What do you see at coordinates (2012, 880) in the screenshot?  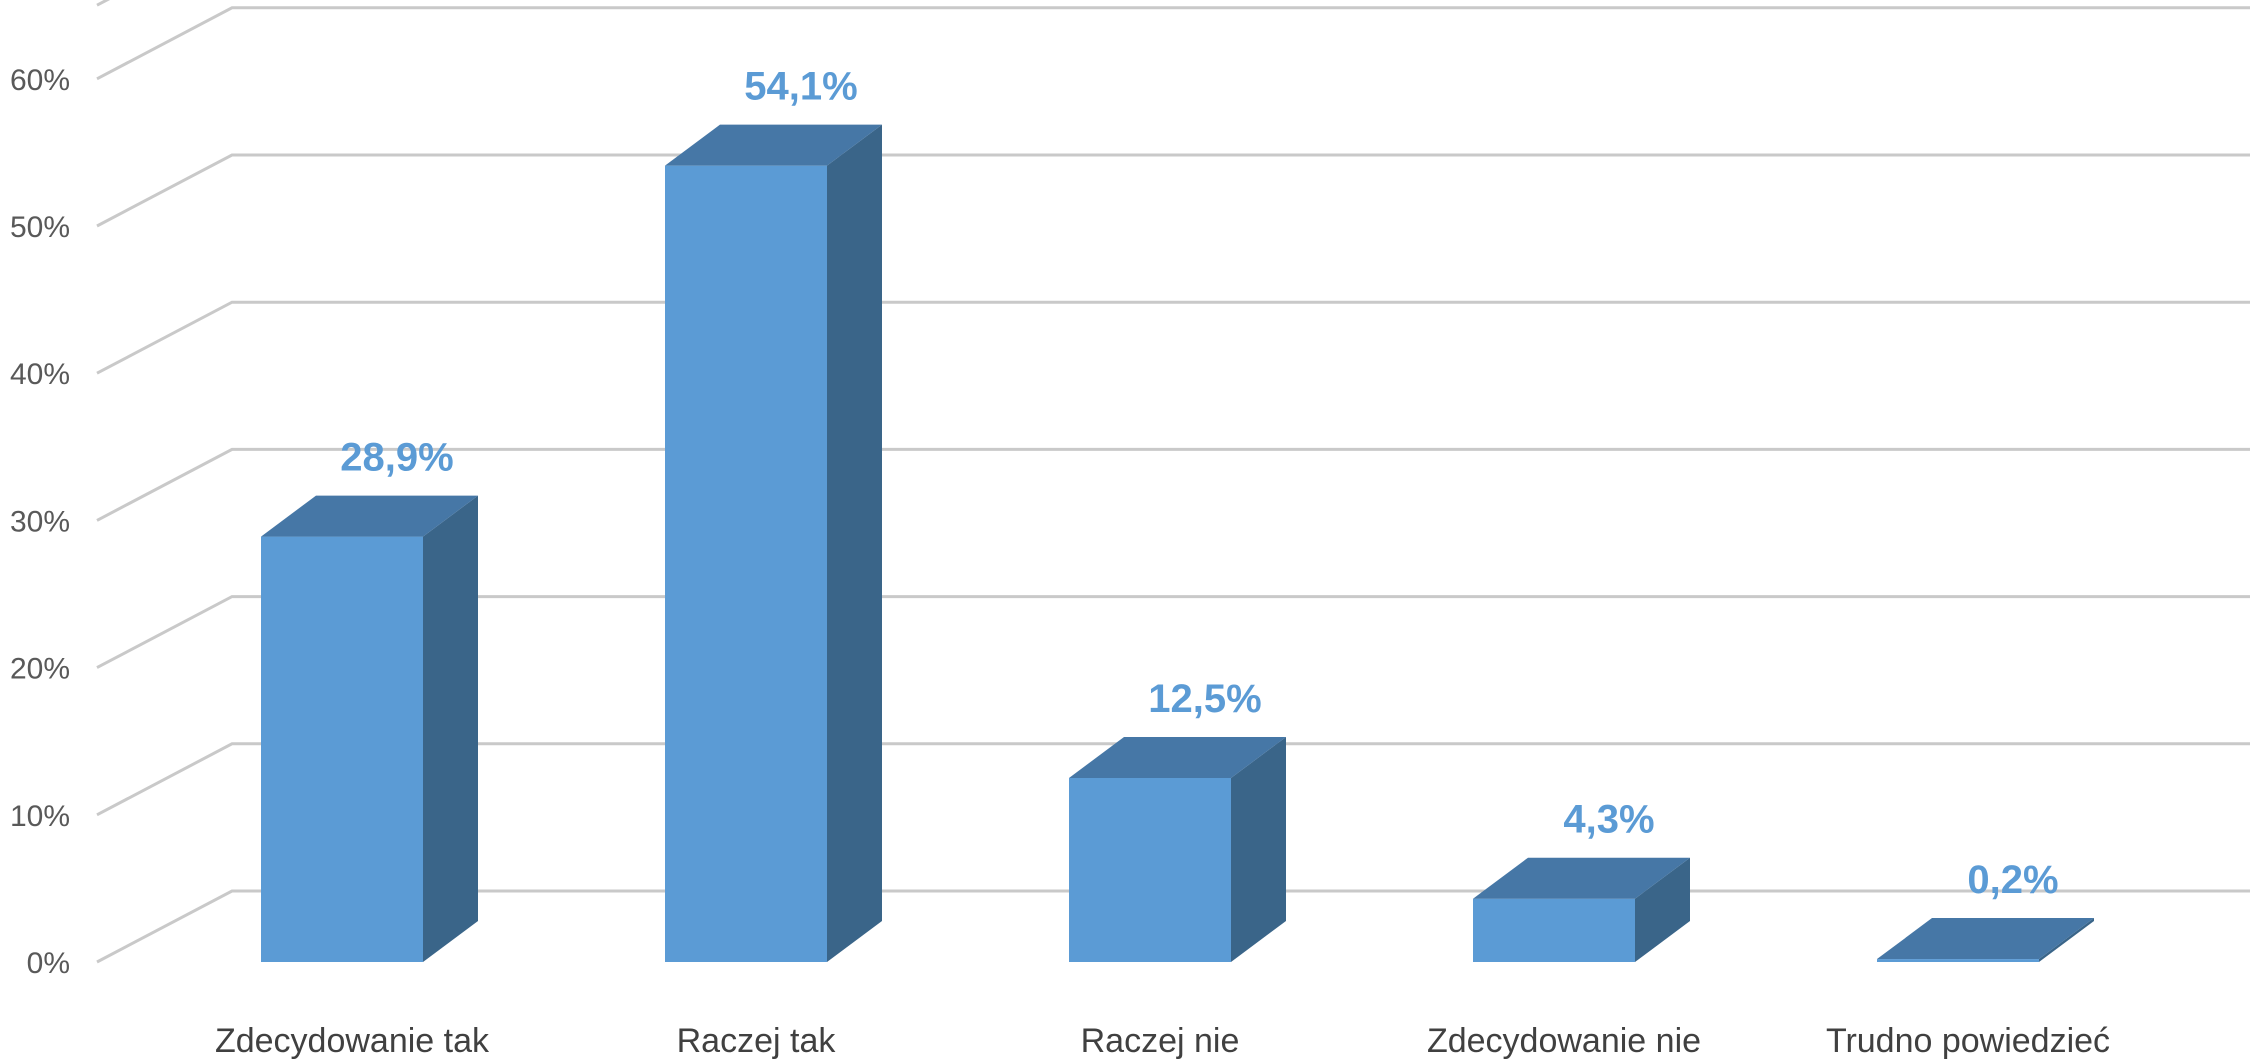 I see `data-label: 0,2%` at bounding box center [2012, 880].